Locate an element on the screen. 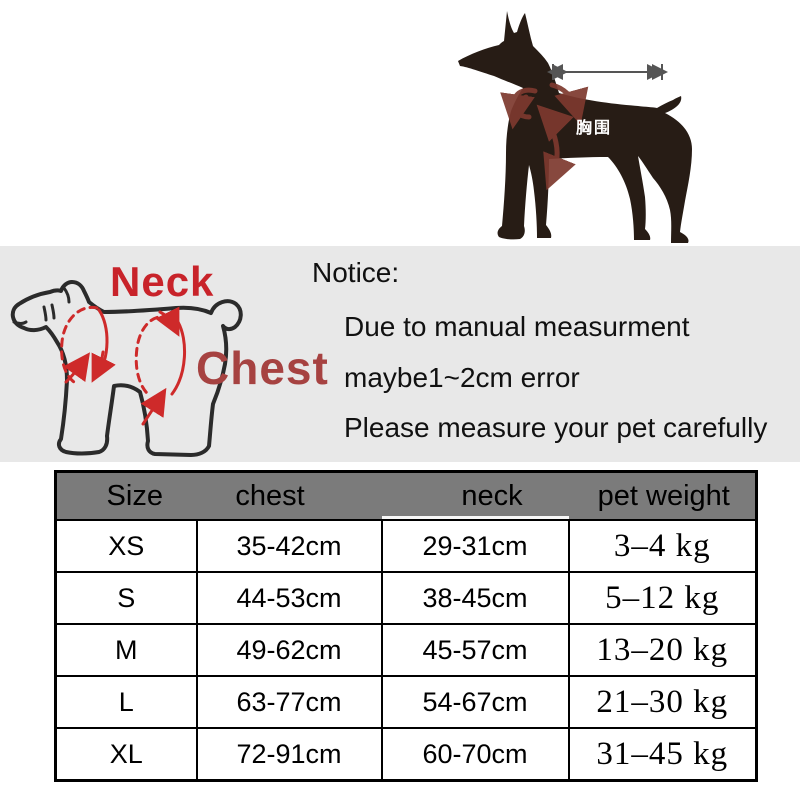 Image resolution: width=800 pixels, height=800 pixels. harness-sketch is located at coordinates (544, 136).